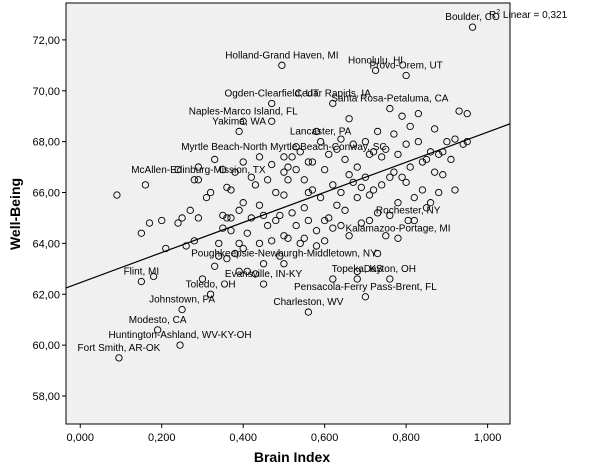  I want to click on point-label: Fort Smith, AR-OK, so click(119, 348).